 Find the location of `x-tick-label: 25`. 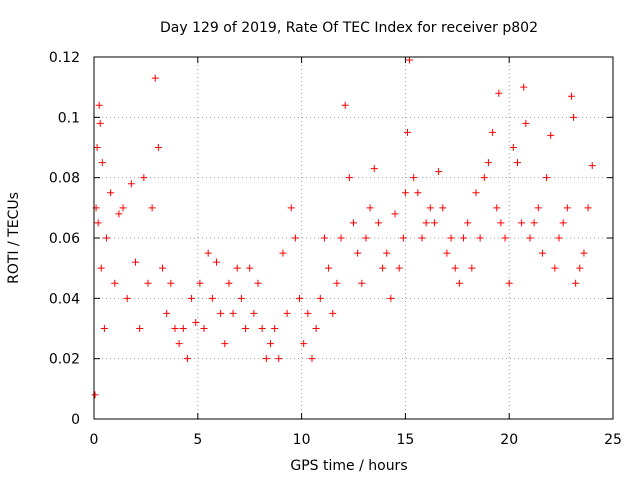

x-tick-label: 25 is located at coordinates (613, 440).